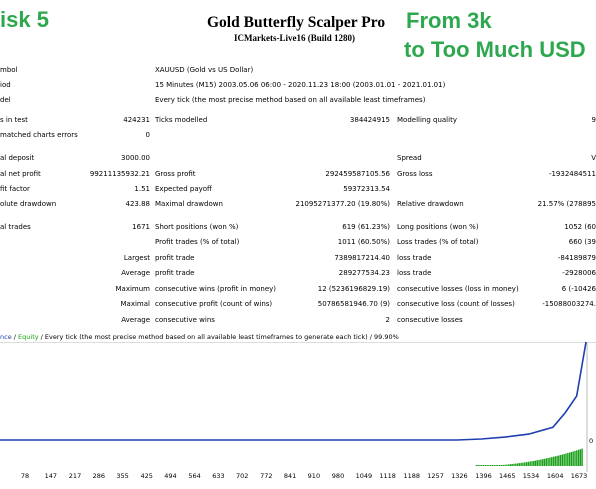  What do you see at coordinates (39, 135) in the screenshot?
I see `mismatch-label: matched charts errors` at bounding box center [39, 135].